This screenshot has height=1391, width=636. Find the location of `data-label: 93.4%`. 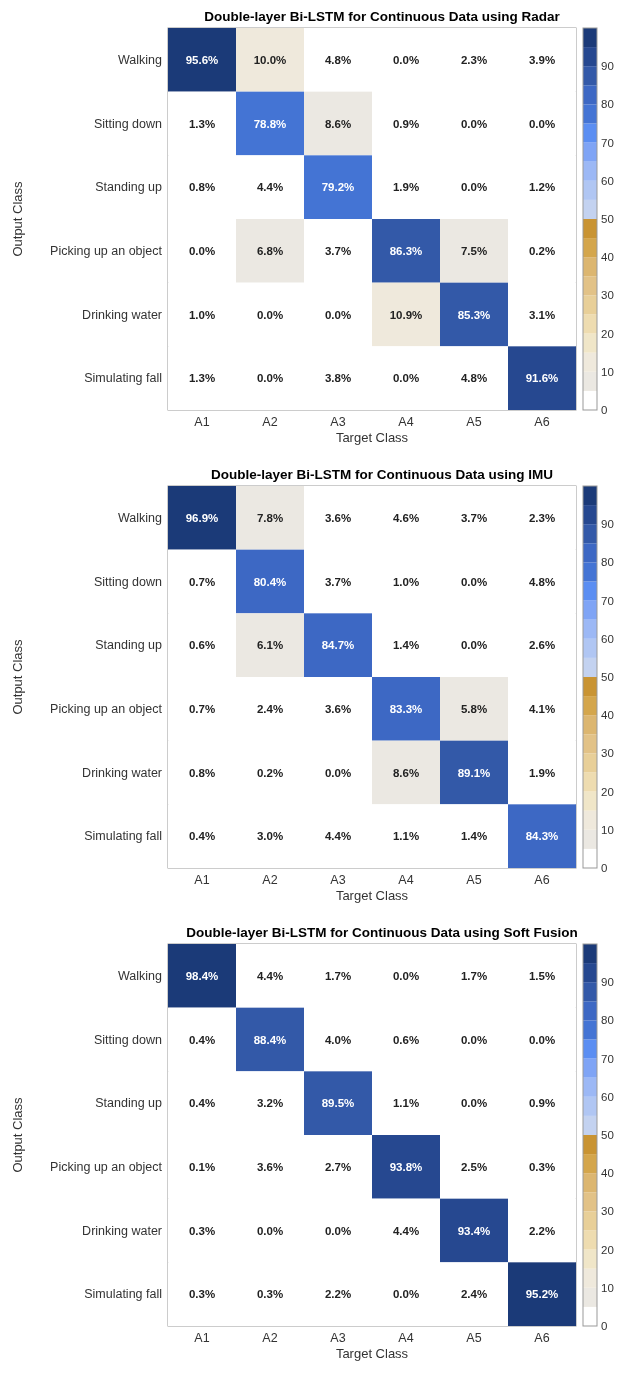

data-label: 93.4% is located at coordinates (474, 1230).